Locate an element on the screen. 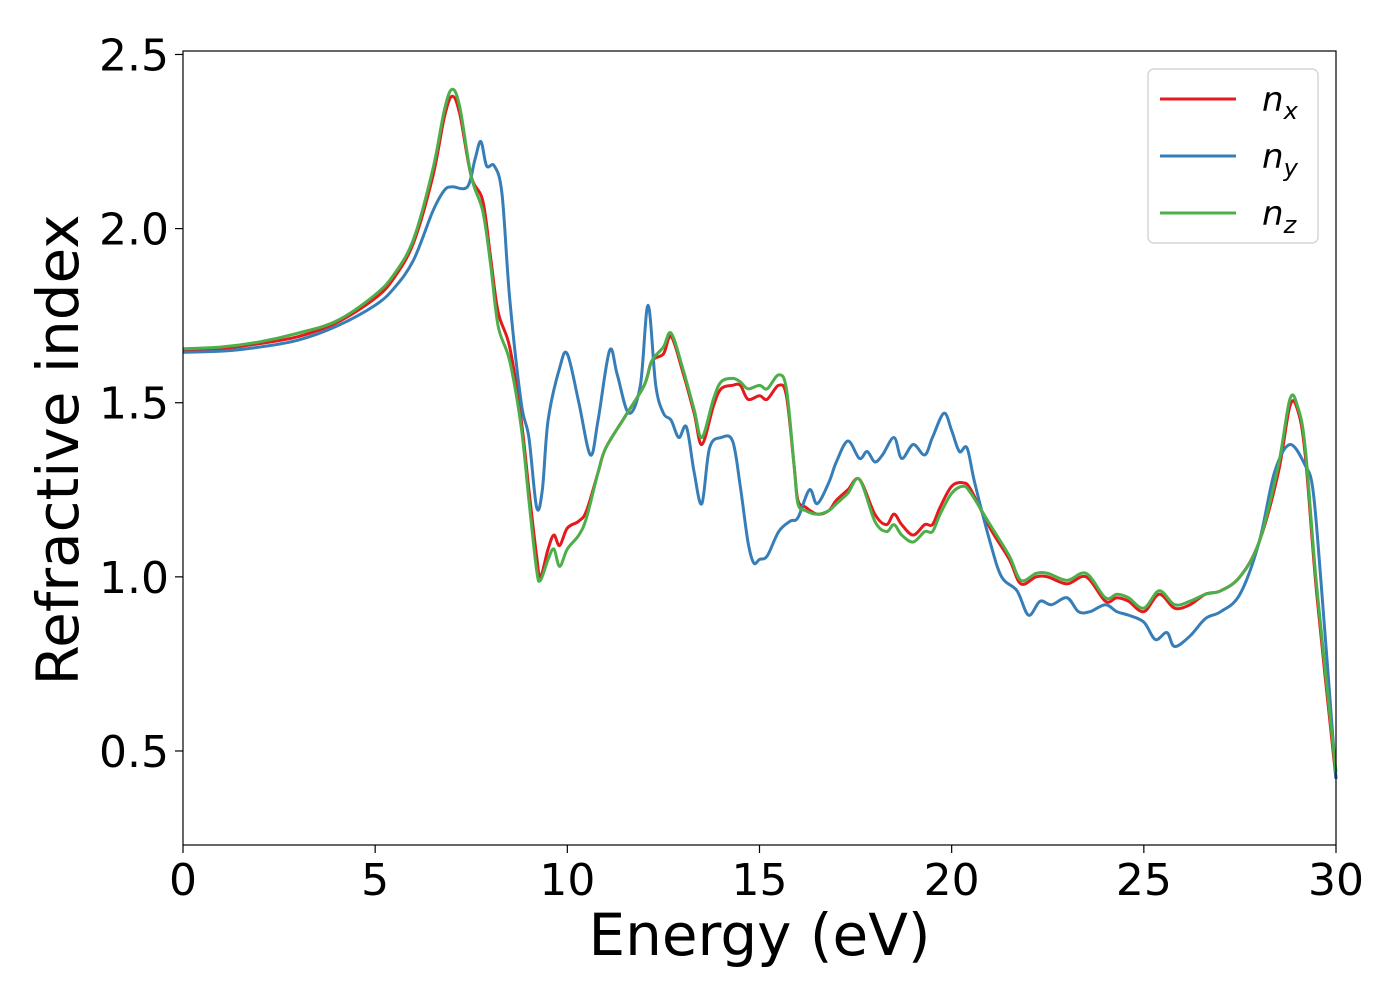 The image size is (1400, 1000). x-tick-label: 10 is located at coordinates (567, 880).